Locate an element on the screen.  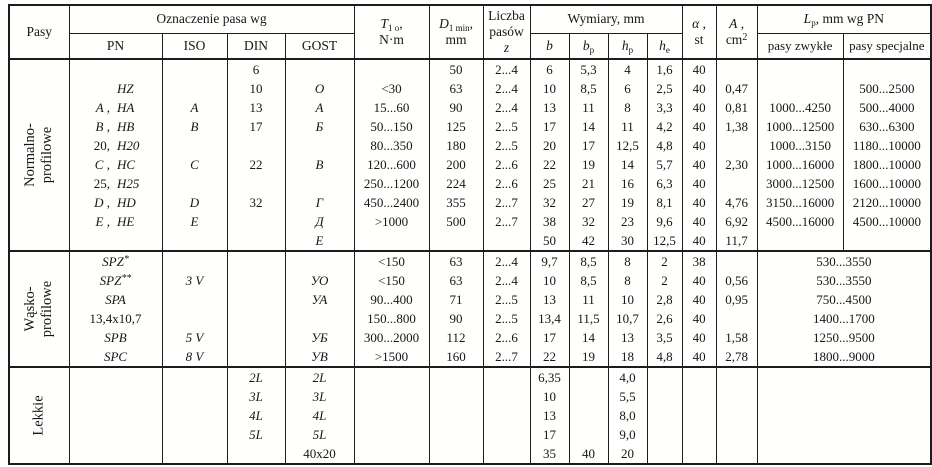
footnote-asterisk: ** is located at coordinates (126, 278).